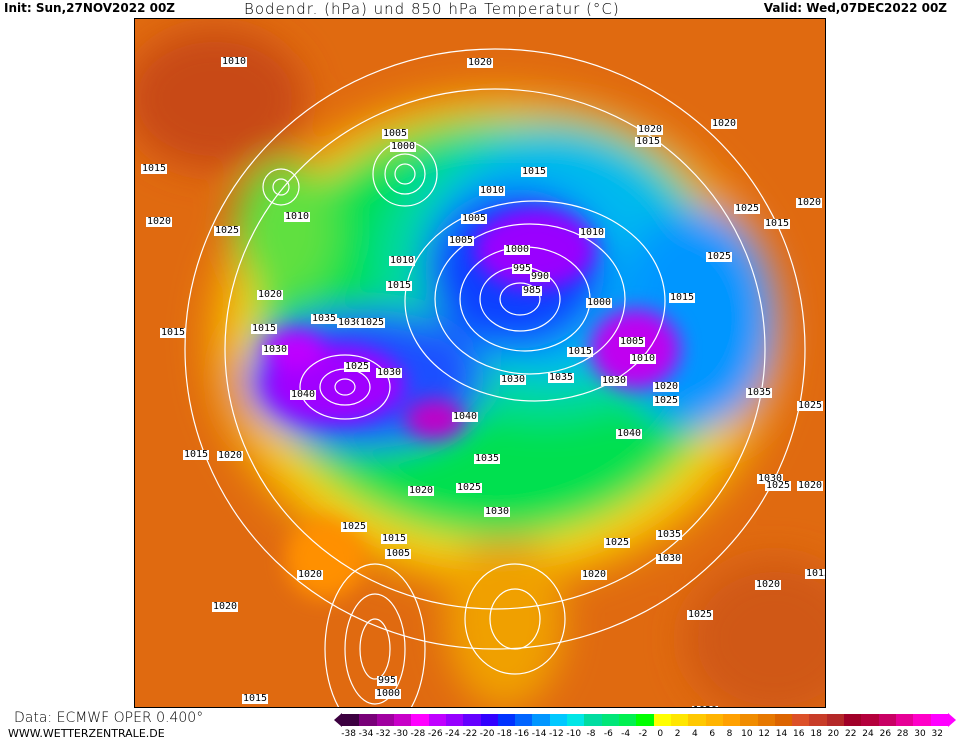 The height and width of the screenshot is (741, 959). I want to click on colorbar-tick: -18, so click(504, 734).